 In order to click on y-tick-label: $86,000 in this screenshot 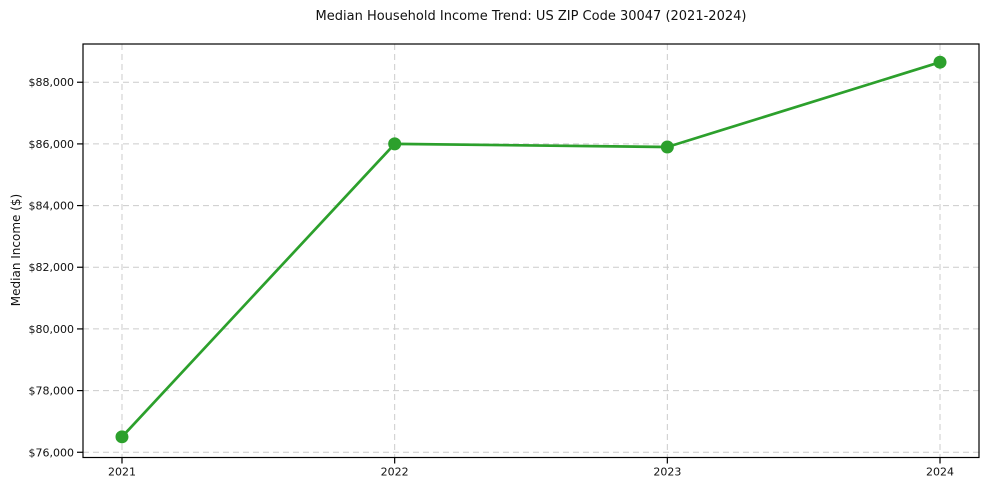, I will do `click(52, 144)`.